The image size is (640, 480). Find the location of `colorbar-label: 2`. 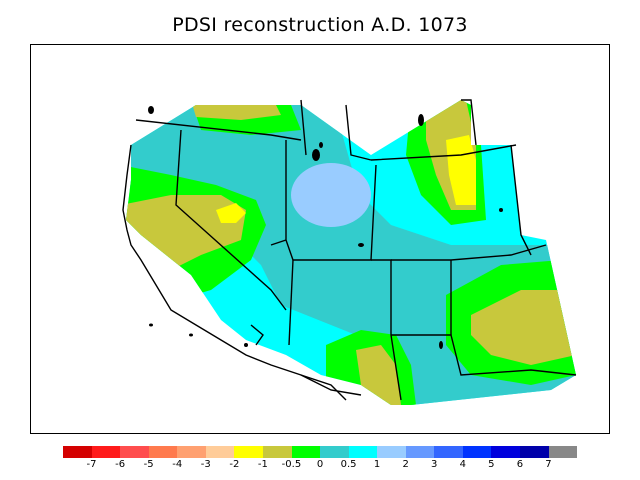

colorbar-label: 2 is located at coordinates (405, 464).